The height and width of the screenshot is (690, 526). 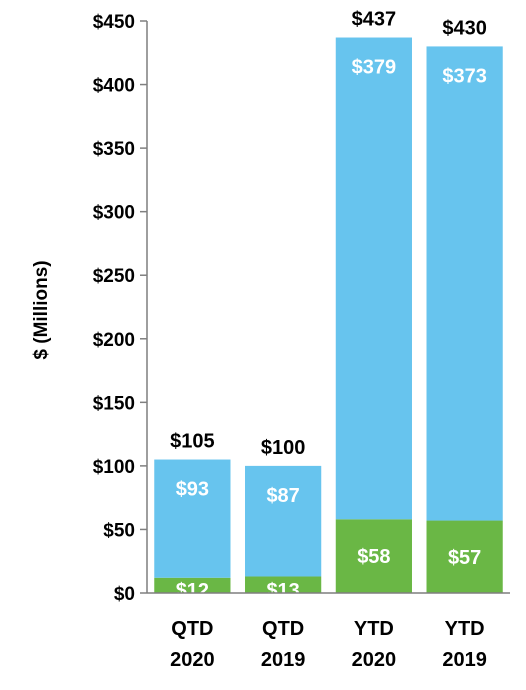 What do you see at coordinates (114, 340) in the screenshot?
I see `y-tick-label: $200` at bounding box center [114, 340].